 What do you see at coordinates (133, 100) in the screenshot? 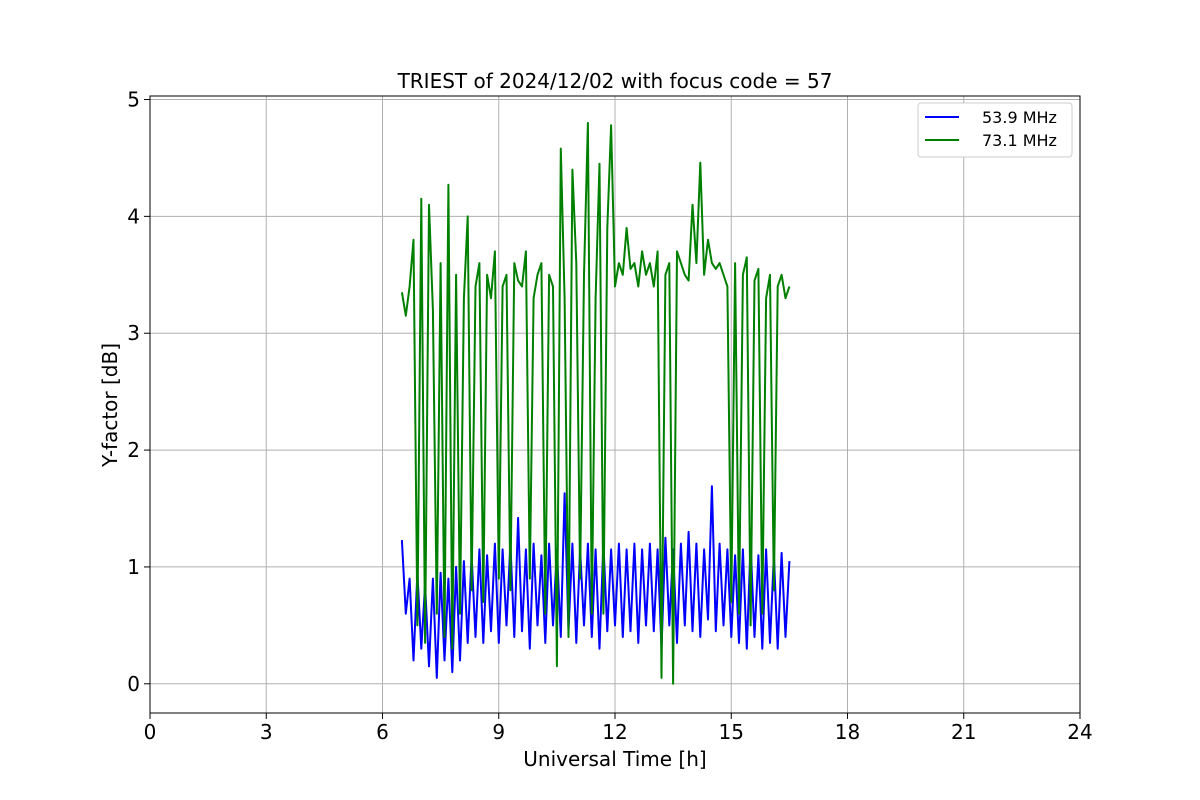
I see `y-tick-label: 5` at bounding box center [133, 100].